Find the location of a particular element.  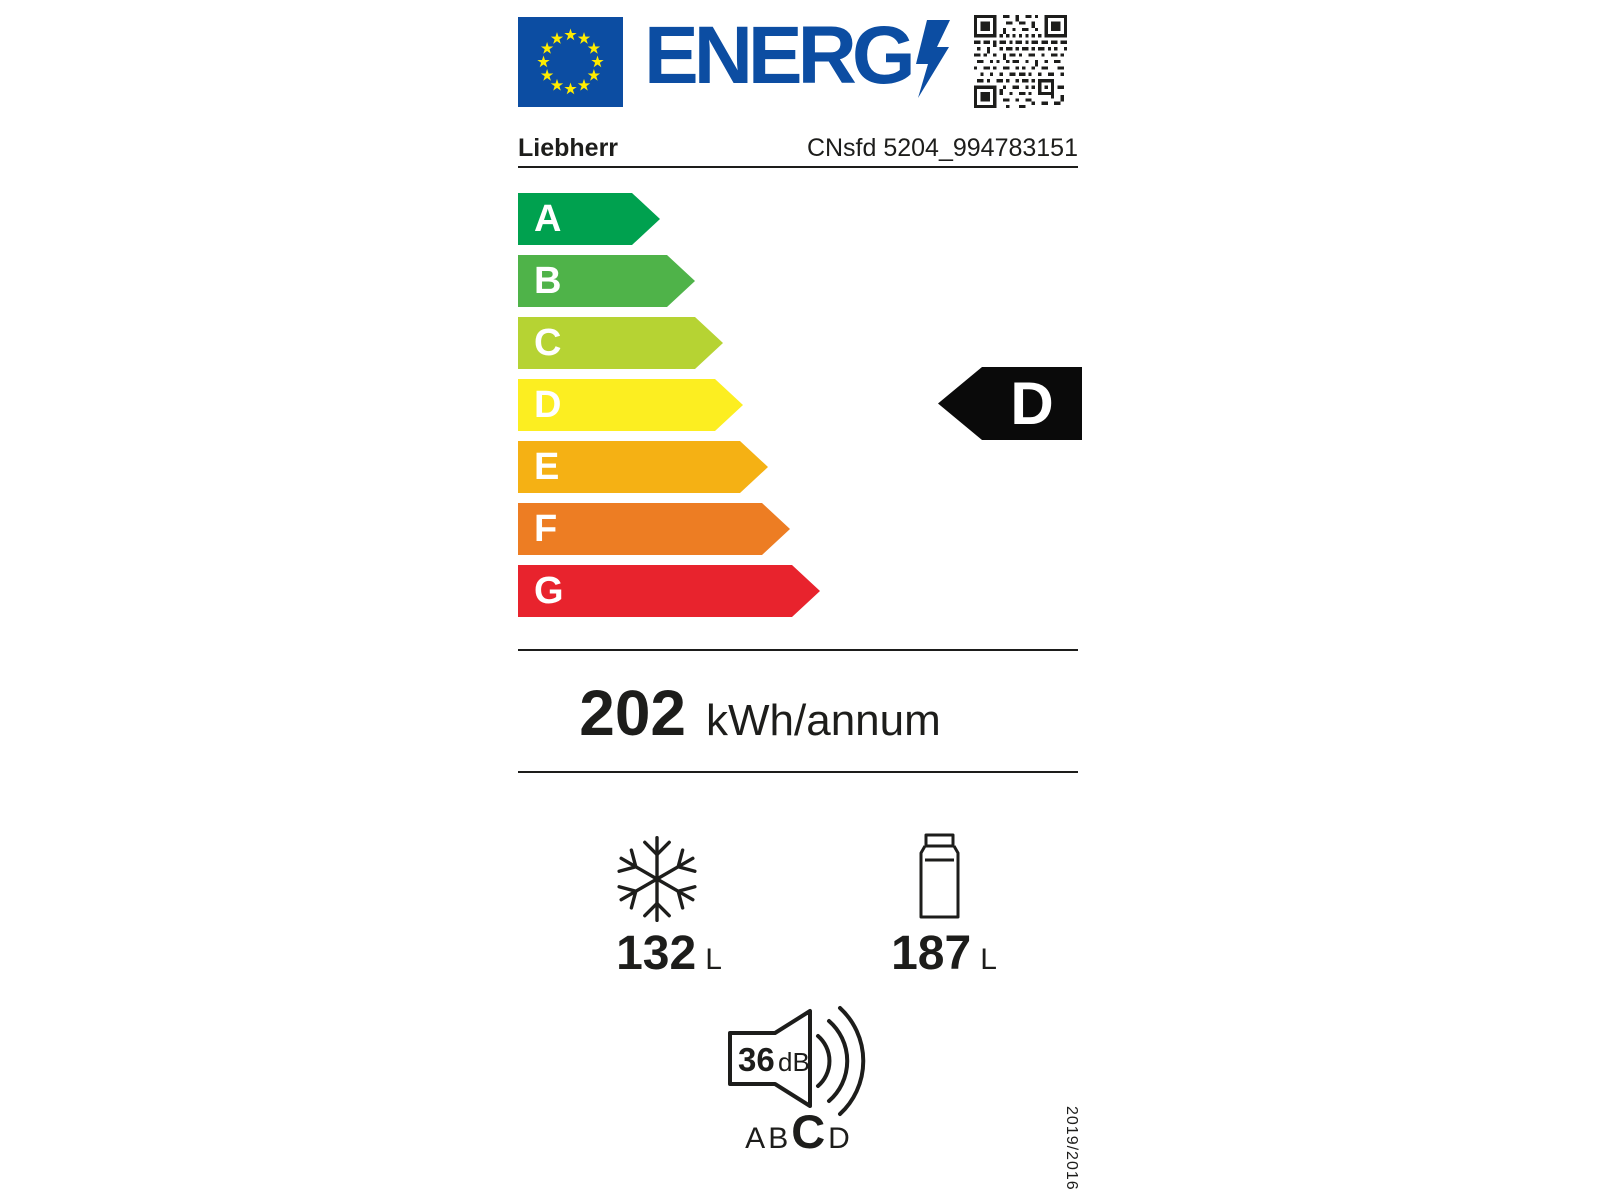

lightning-bolt-icon is located at coordinates (932, 59).